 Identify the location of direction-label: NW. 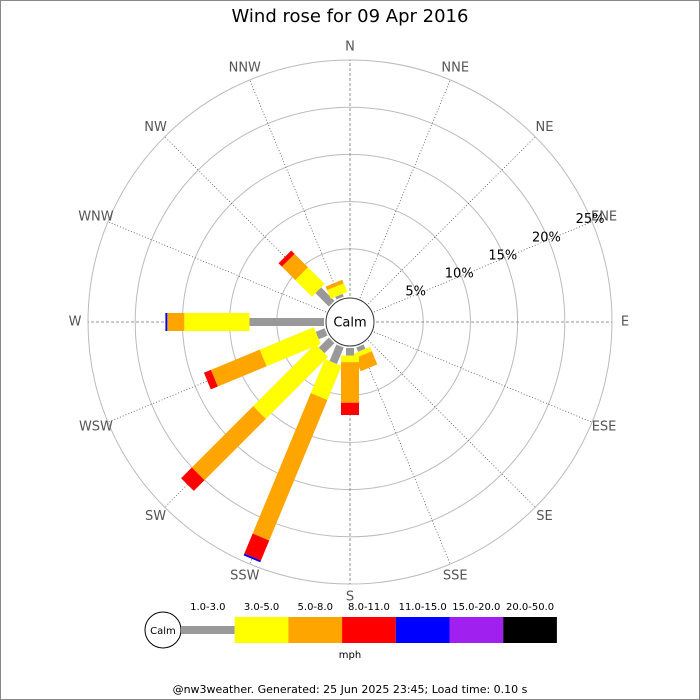
(155, 127).